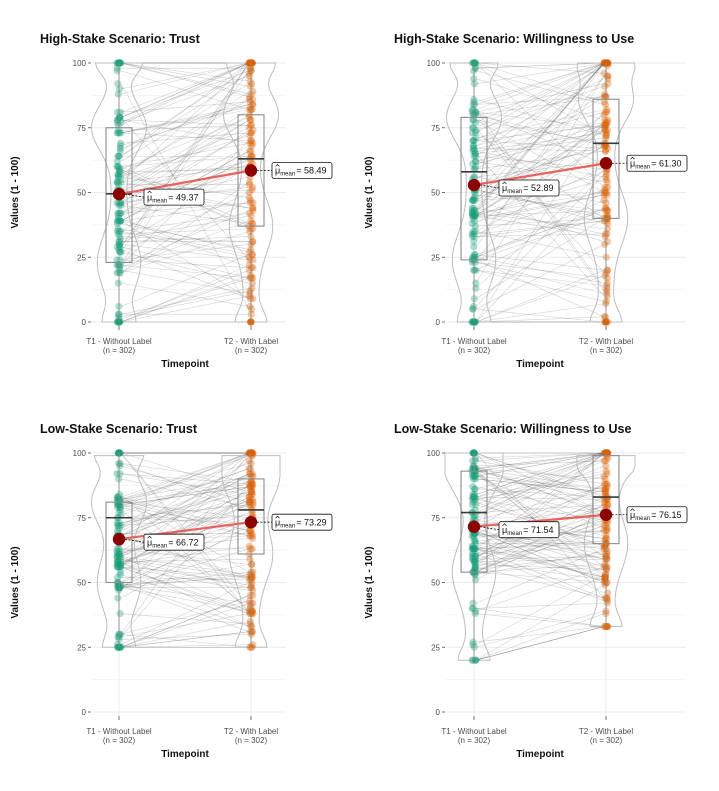 This screenshot has height=791, width=719. What do you see at coordinates (81, 128) in the screenshot?
I see `y-tick-label: 75` at bounding box center [81, 128].